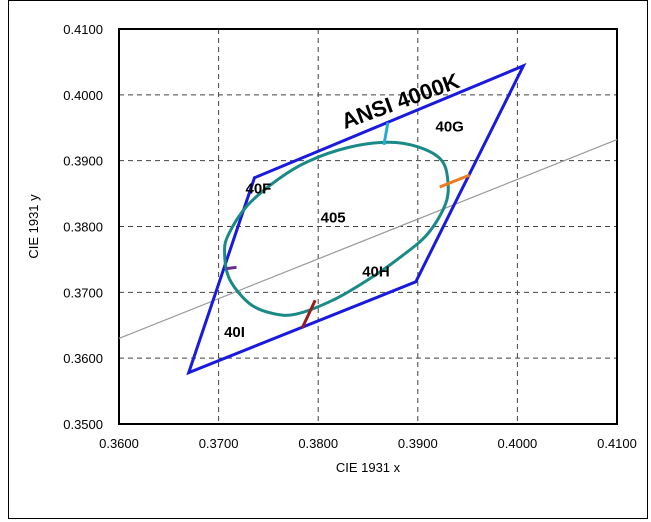 The height and width of the screenshot is (522, 651). Describe the element at coordinates (617, 443) in the screenshot. I see `x-tick-label: 0.4100` at that location.